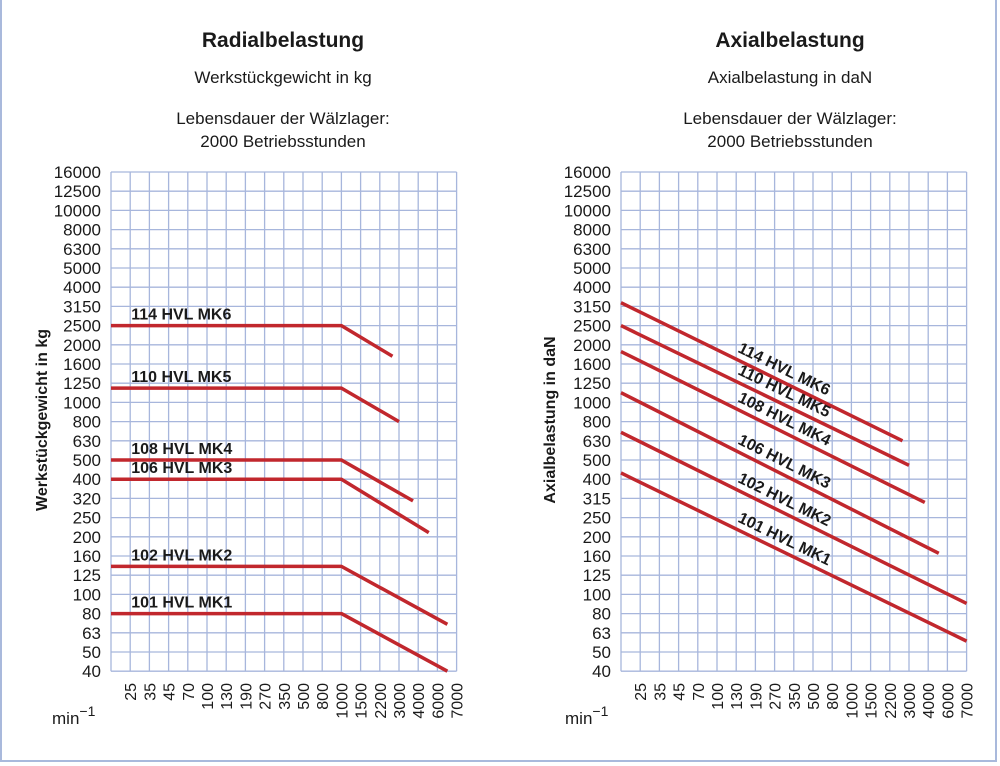 The width and height of the screenshot is (1000, 766). Describe the element at coordinates (87, 537) in the screenshot. I see `y-tick-label: 200` at that location.